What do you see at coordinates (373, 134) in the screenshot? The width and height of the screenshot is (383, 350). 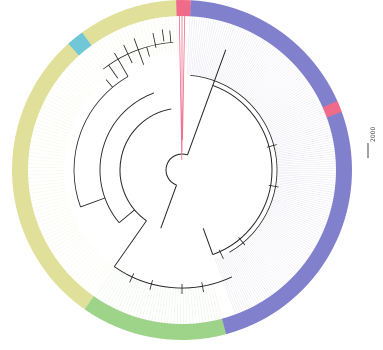 I see `scale-bar-label: 2000` at bounding box center [373, 134].